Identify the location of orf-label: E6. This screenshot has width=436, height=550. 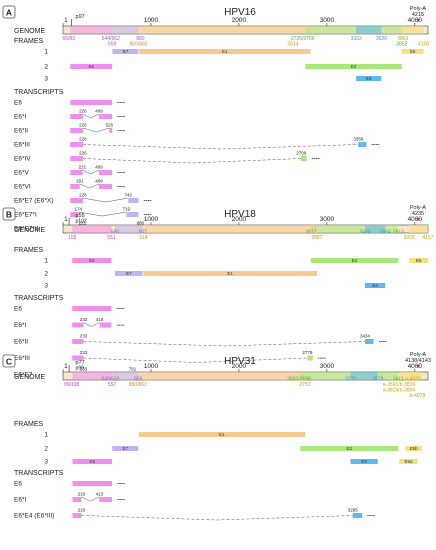
(92, 260).